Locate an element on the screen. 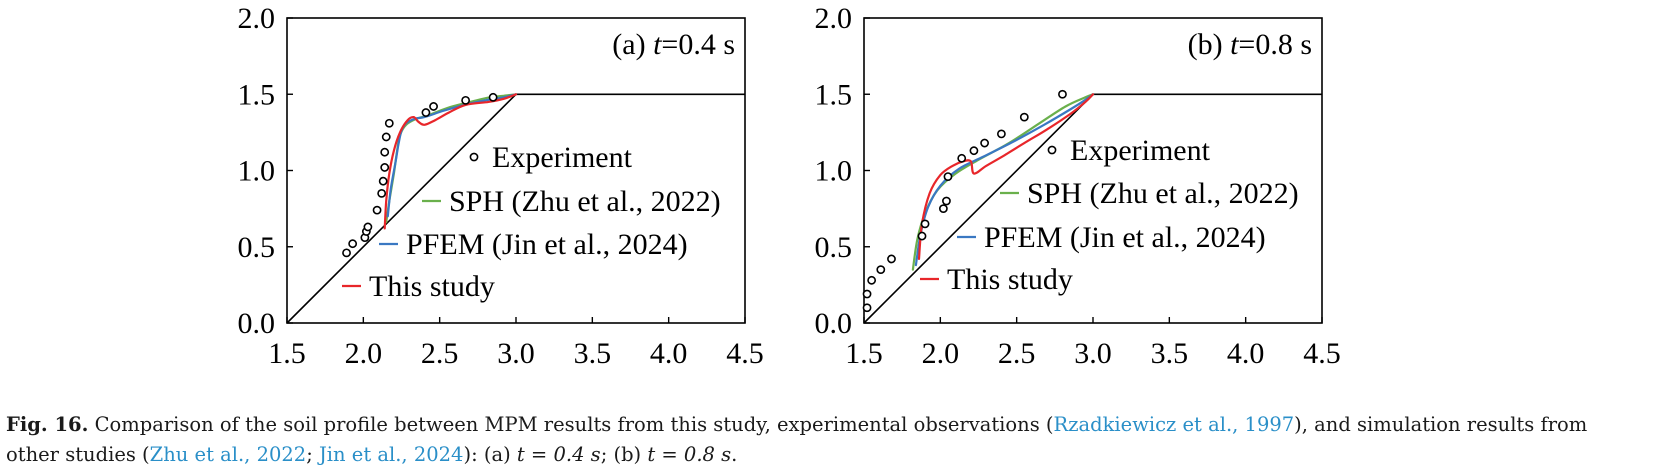  caption-text-4: ; (b) is located at coordinates (624, 454).